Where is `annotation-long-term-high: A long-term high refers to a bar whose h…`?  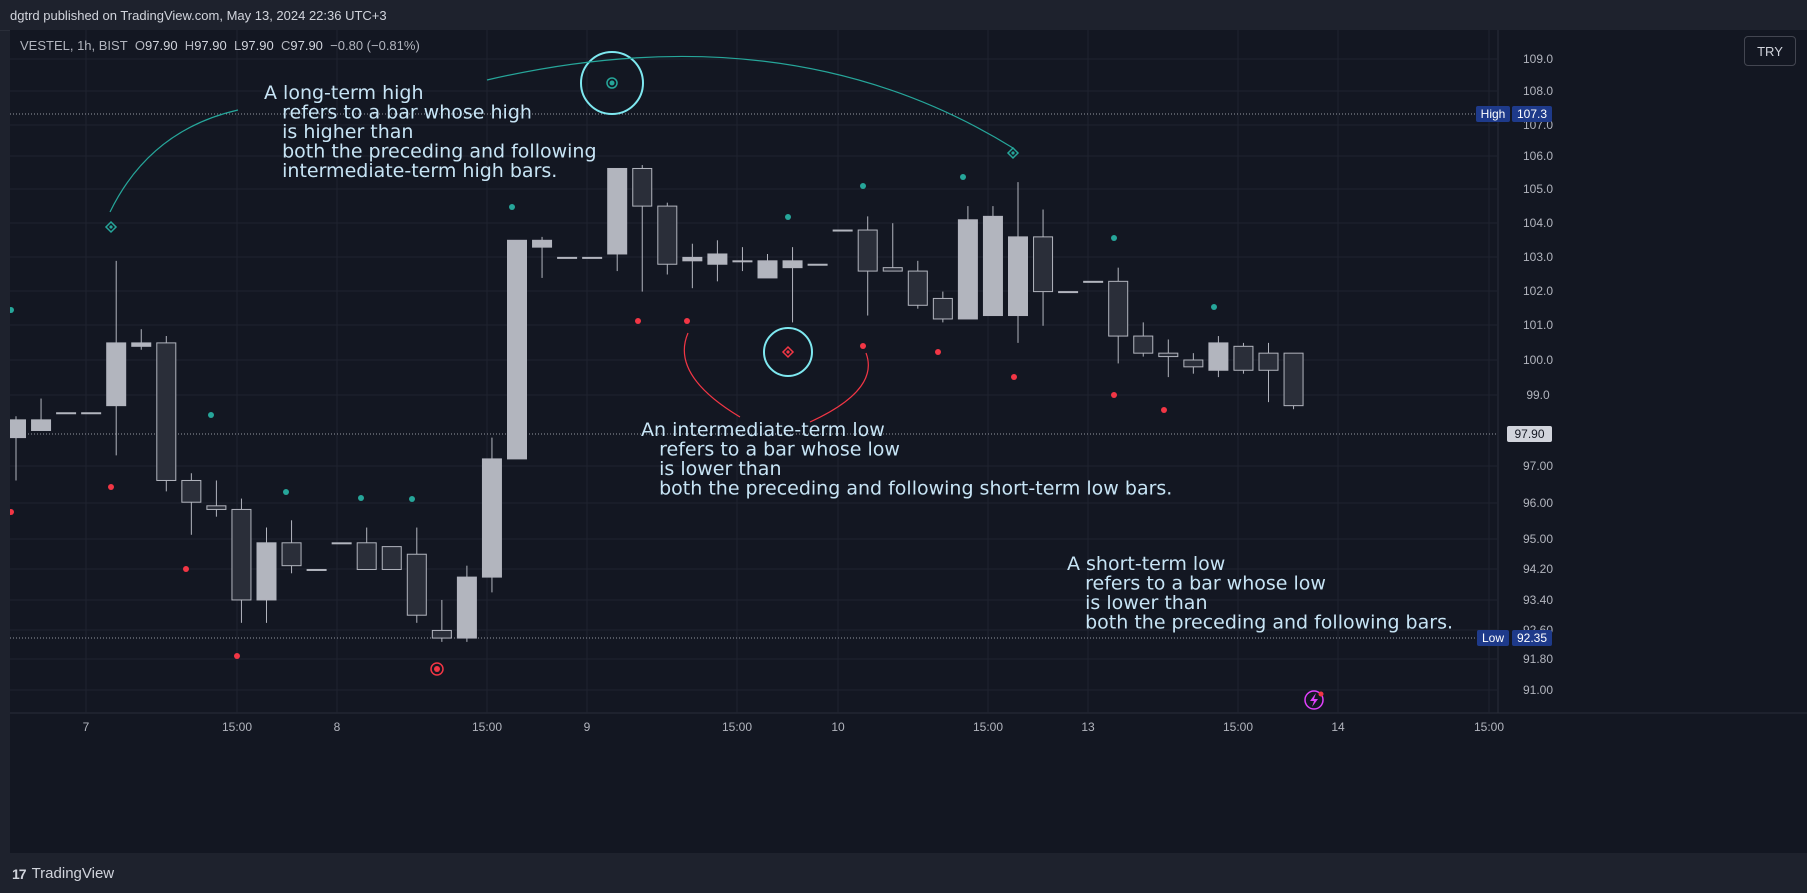
annotation-long-term-high: A long-term high refers to a bar whose h… is located at coordinates (430, 132).